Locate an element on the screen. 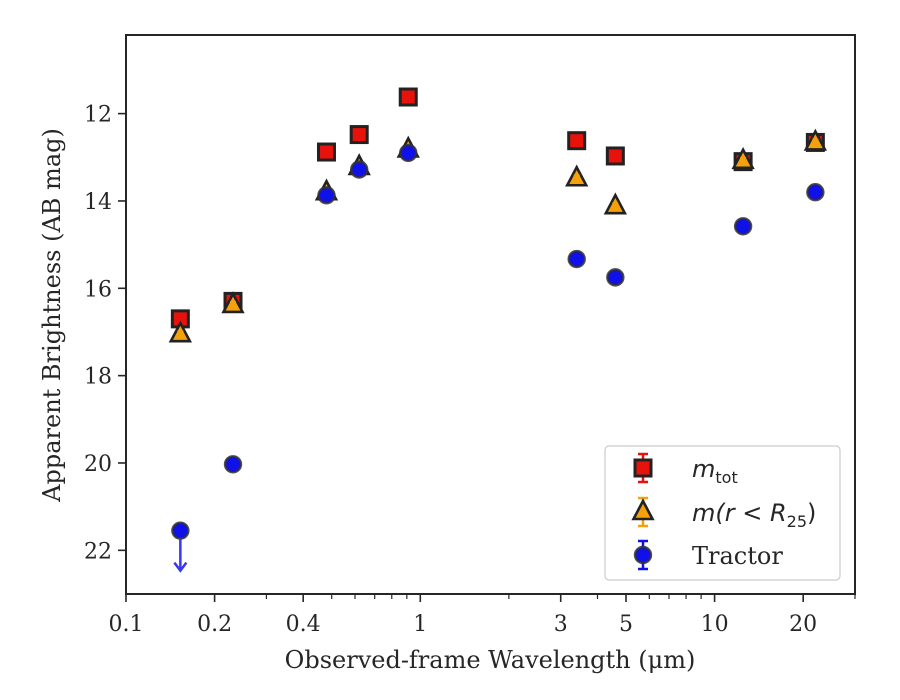 Image resolution: width=900 pixels, height=700 pixels. x-tick-label-4: 3 is located at coordinates (561, 624).